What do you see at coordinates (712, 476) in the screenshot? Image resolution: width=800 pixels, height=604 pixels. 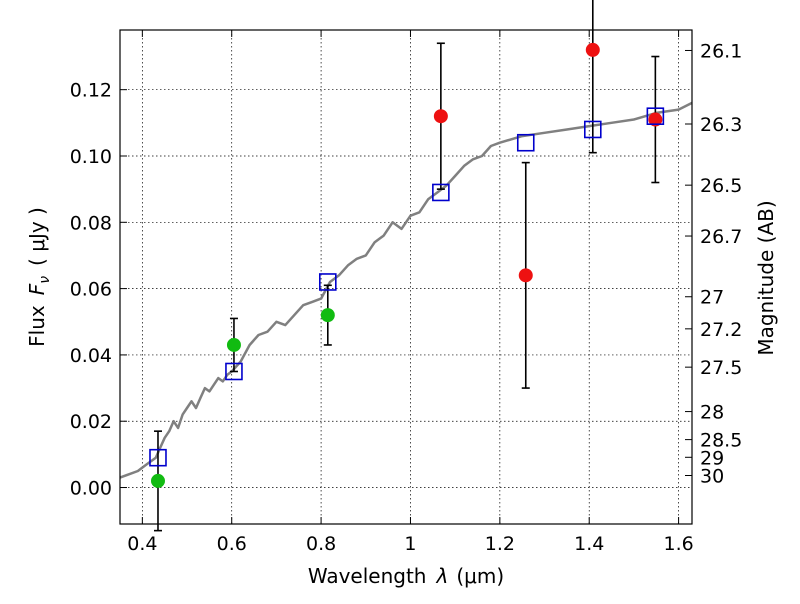 I see `mag-tick-label: 30` at bounding box center [712, 476].